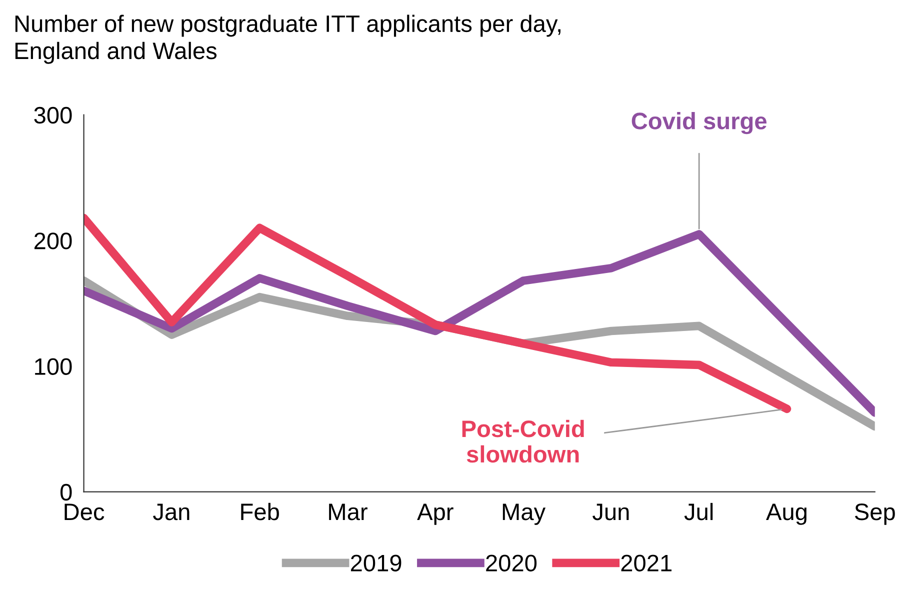  What do you see at coordinates (376, 563) in the screenshot?
I see `legend-label: 2019` at bounding box center [376, 563].